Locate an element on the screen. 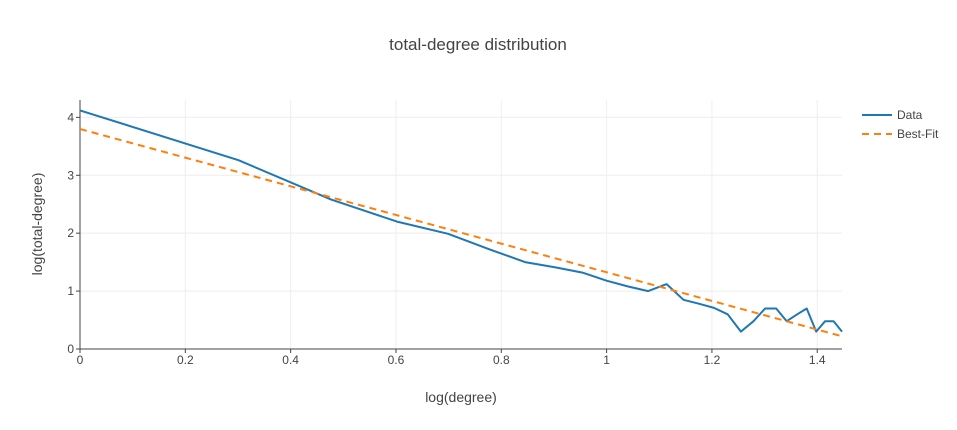 Image resolution: width=957 pixels, height=430 pixels. legend: Data Best-Fit is located at coordinates (900, 124).